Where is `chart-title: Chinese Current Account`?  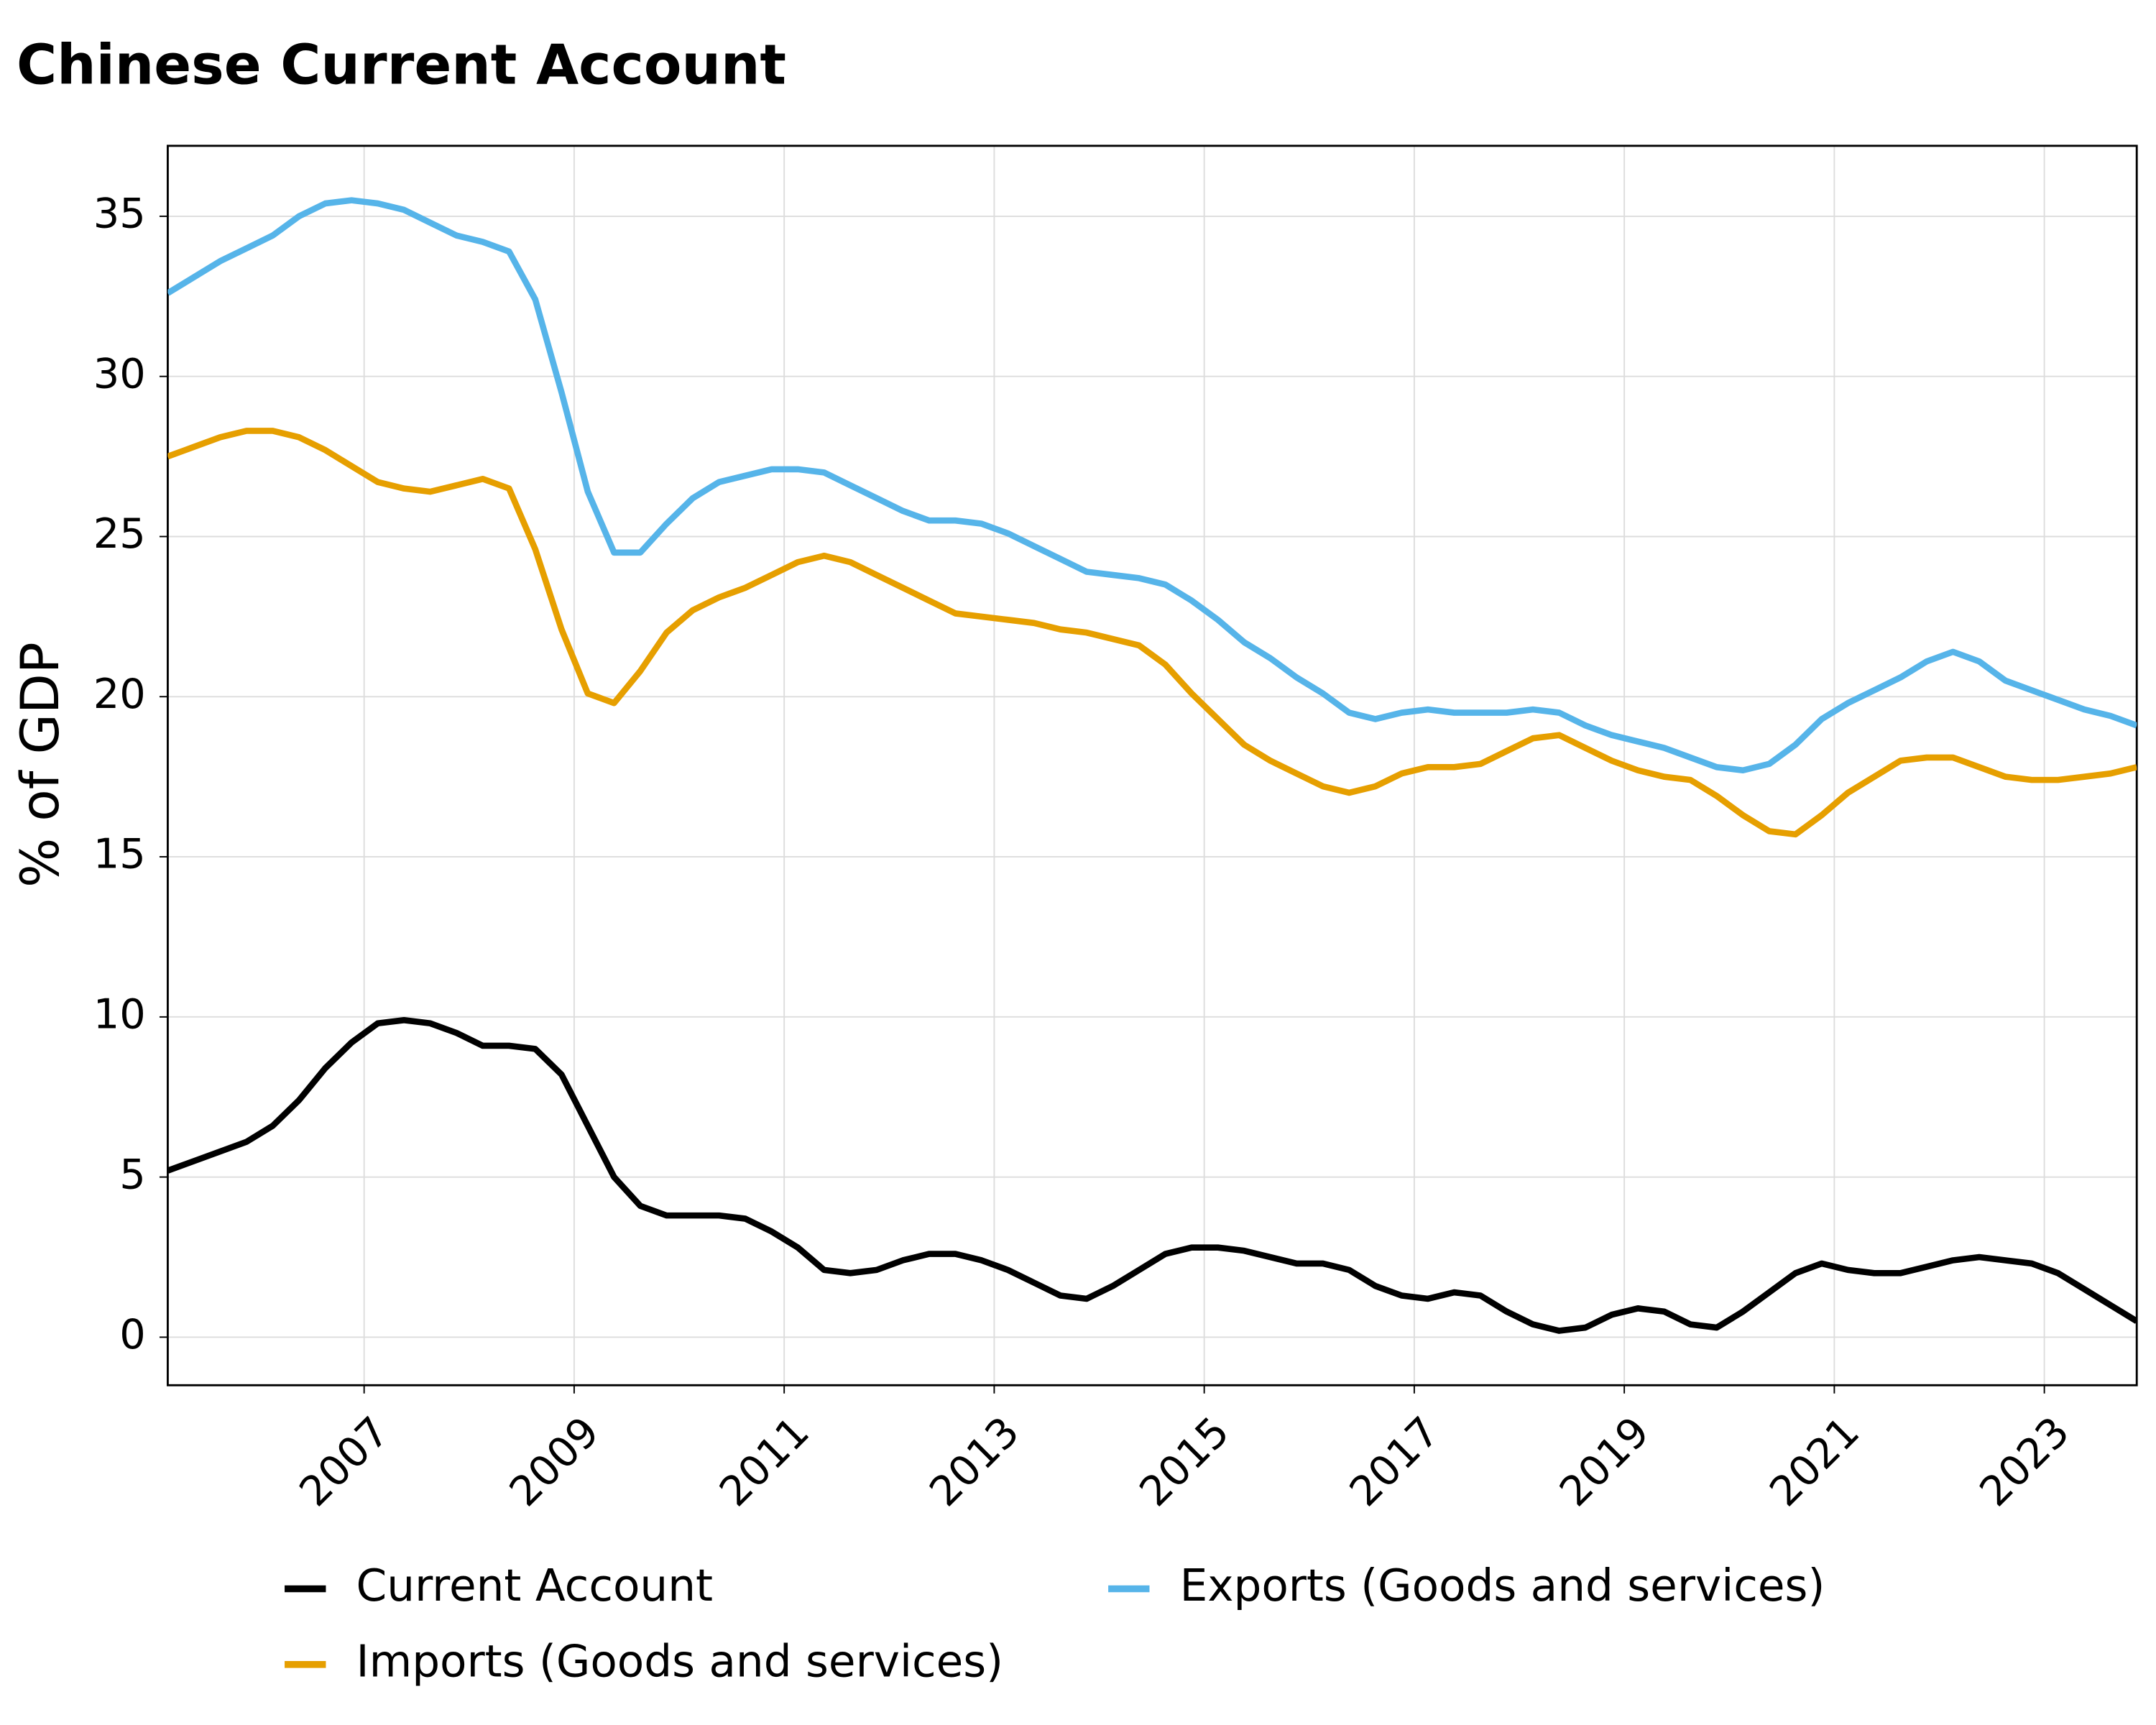
chart-title: Chinese Current Account is located at coordinates (402, 66).